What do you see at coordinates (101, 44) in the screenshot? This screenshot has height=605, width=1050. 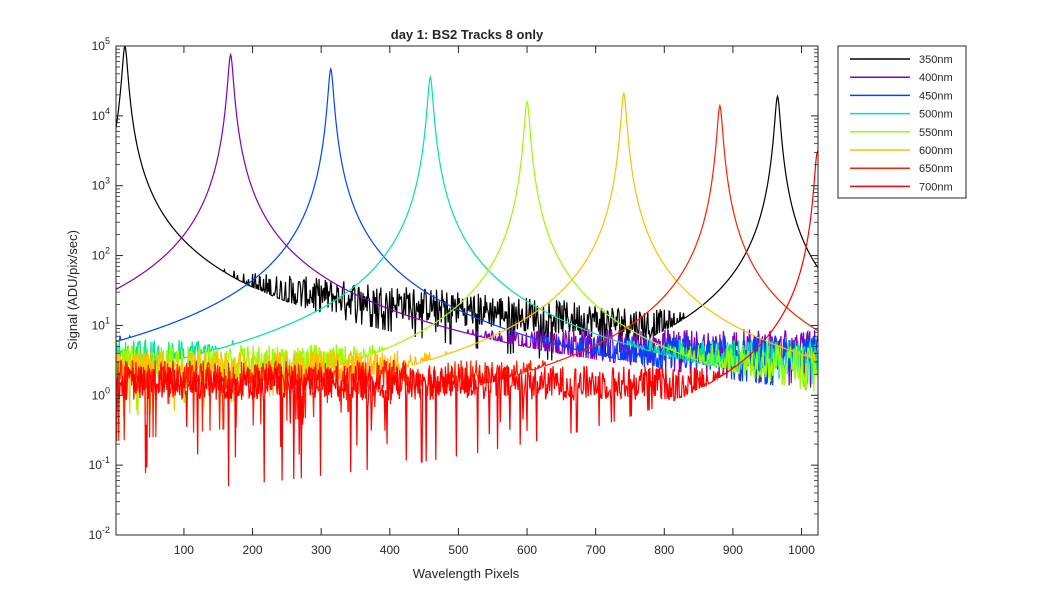 I see `y-tick-label: 10⁵` at bounding box center [101, 44].